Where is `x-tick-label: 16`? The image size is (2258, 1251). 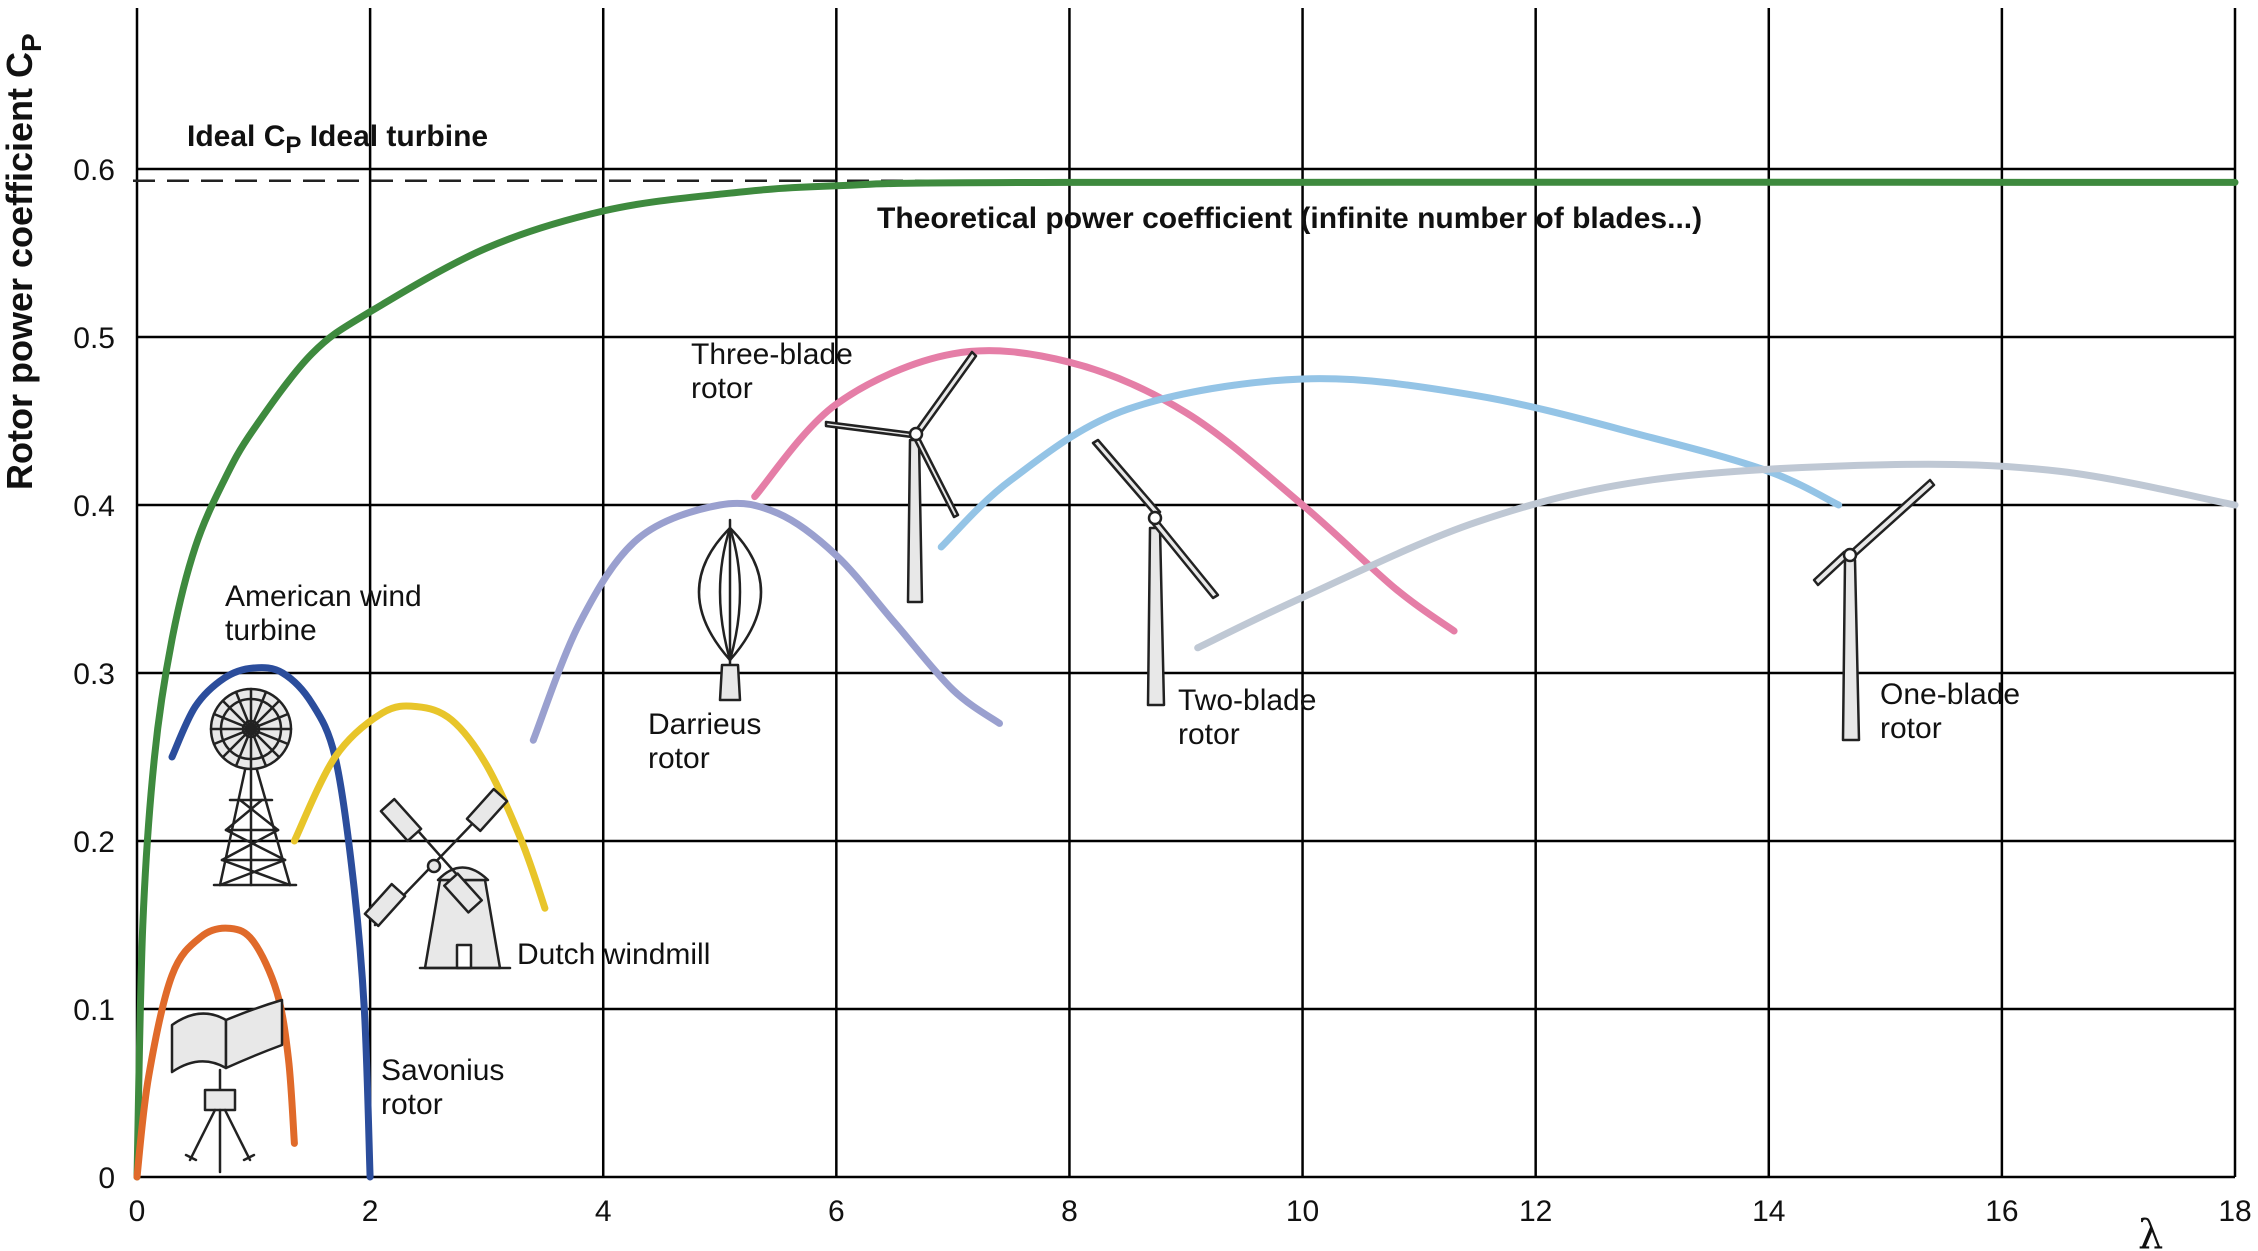 x-tick-label: 16 is located at coordinates (2001, 1211).